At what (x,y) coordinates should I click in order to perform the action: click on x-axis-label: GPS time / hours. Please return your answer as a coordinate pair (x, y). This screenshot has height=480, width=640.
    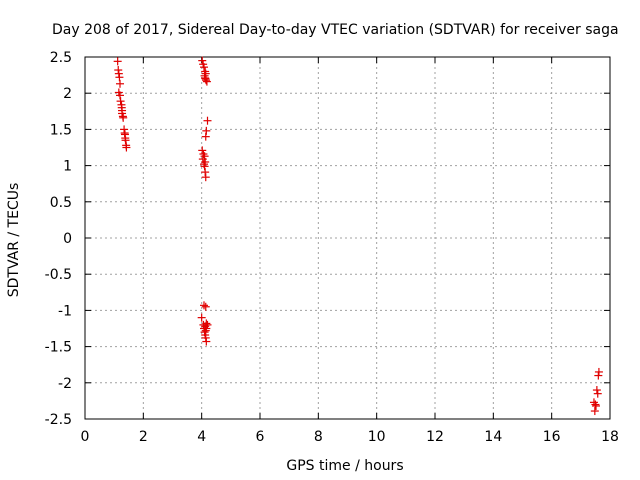
    Looking at the image, I should click on (344, 466).